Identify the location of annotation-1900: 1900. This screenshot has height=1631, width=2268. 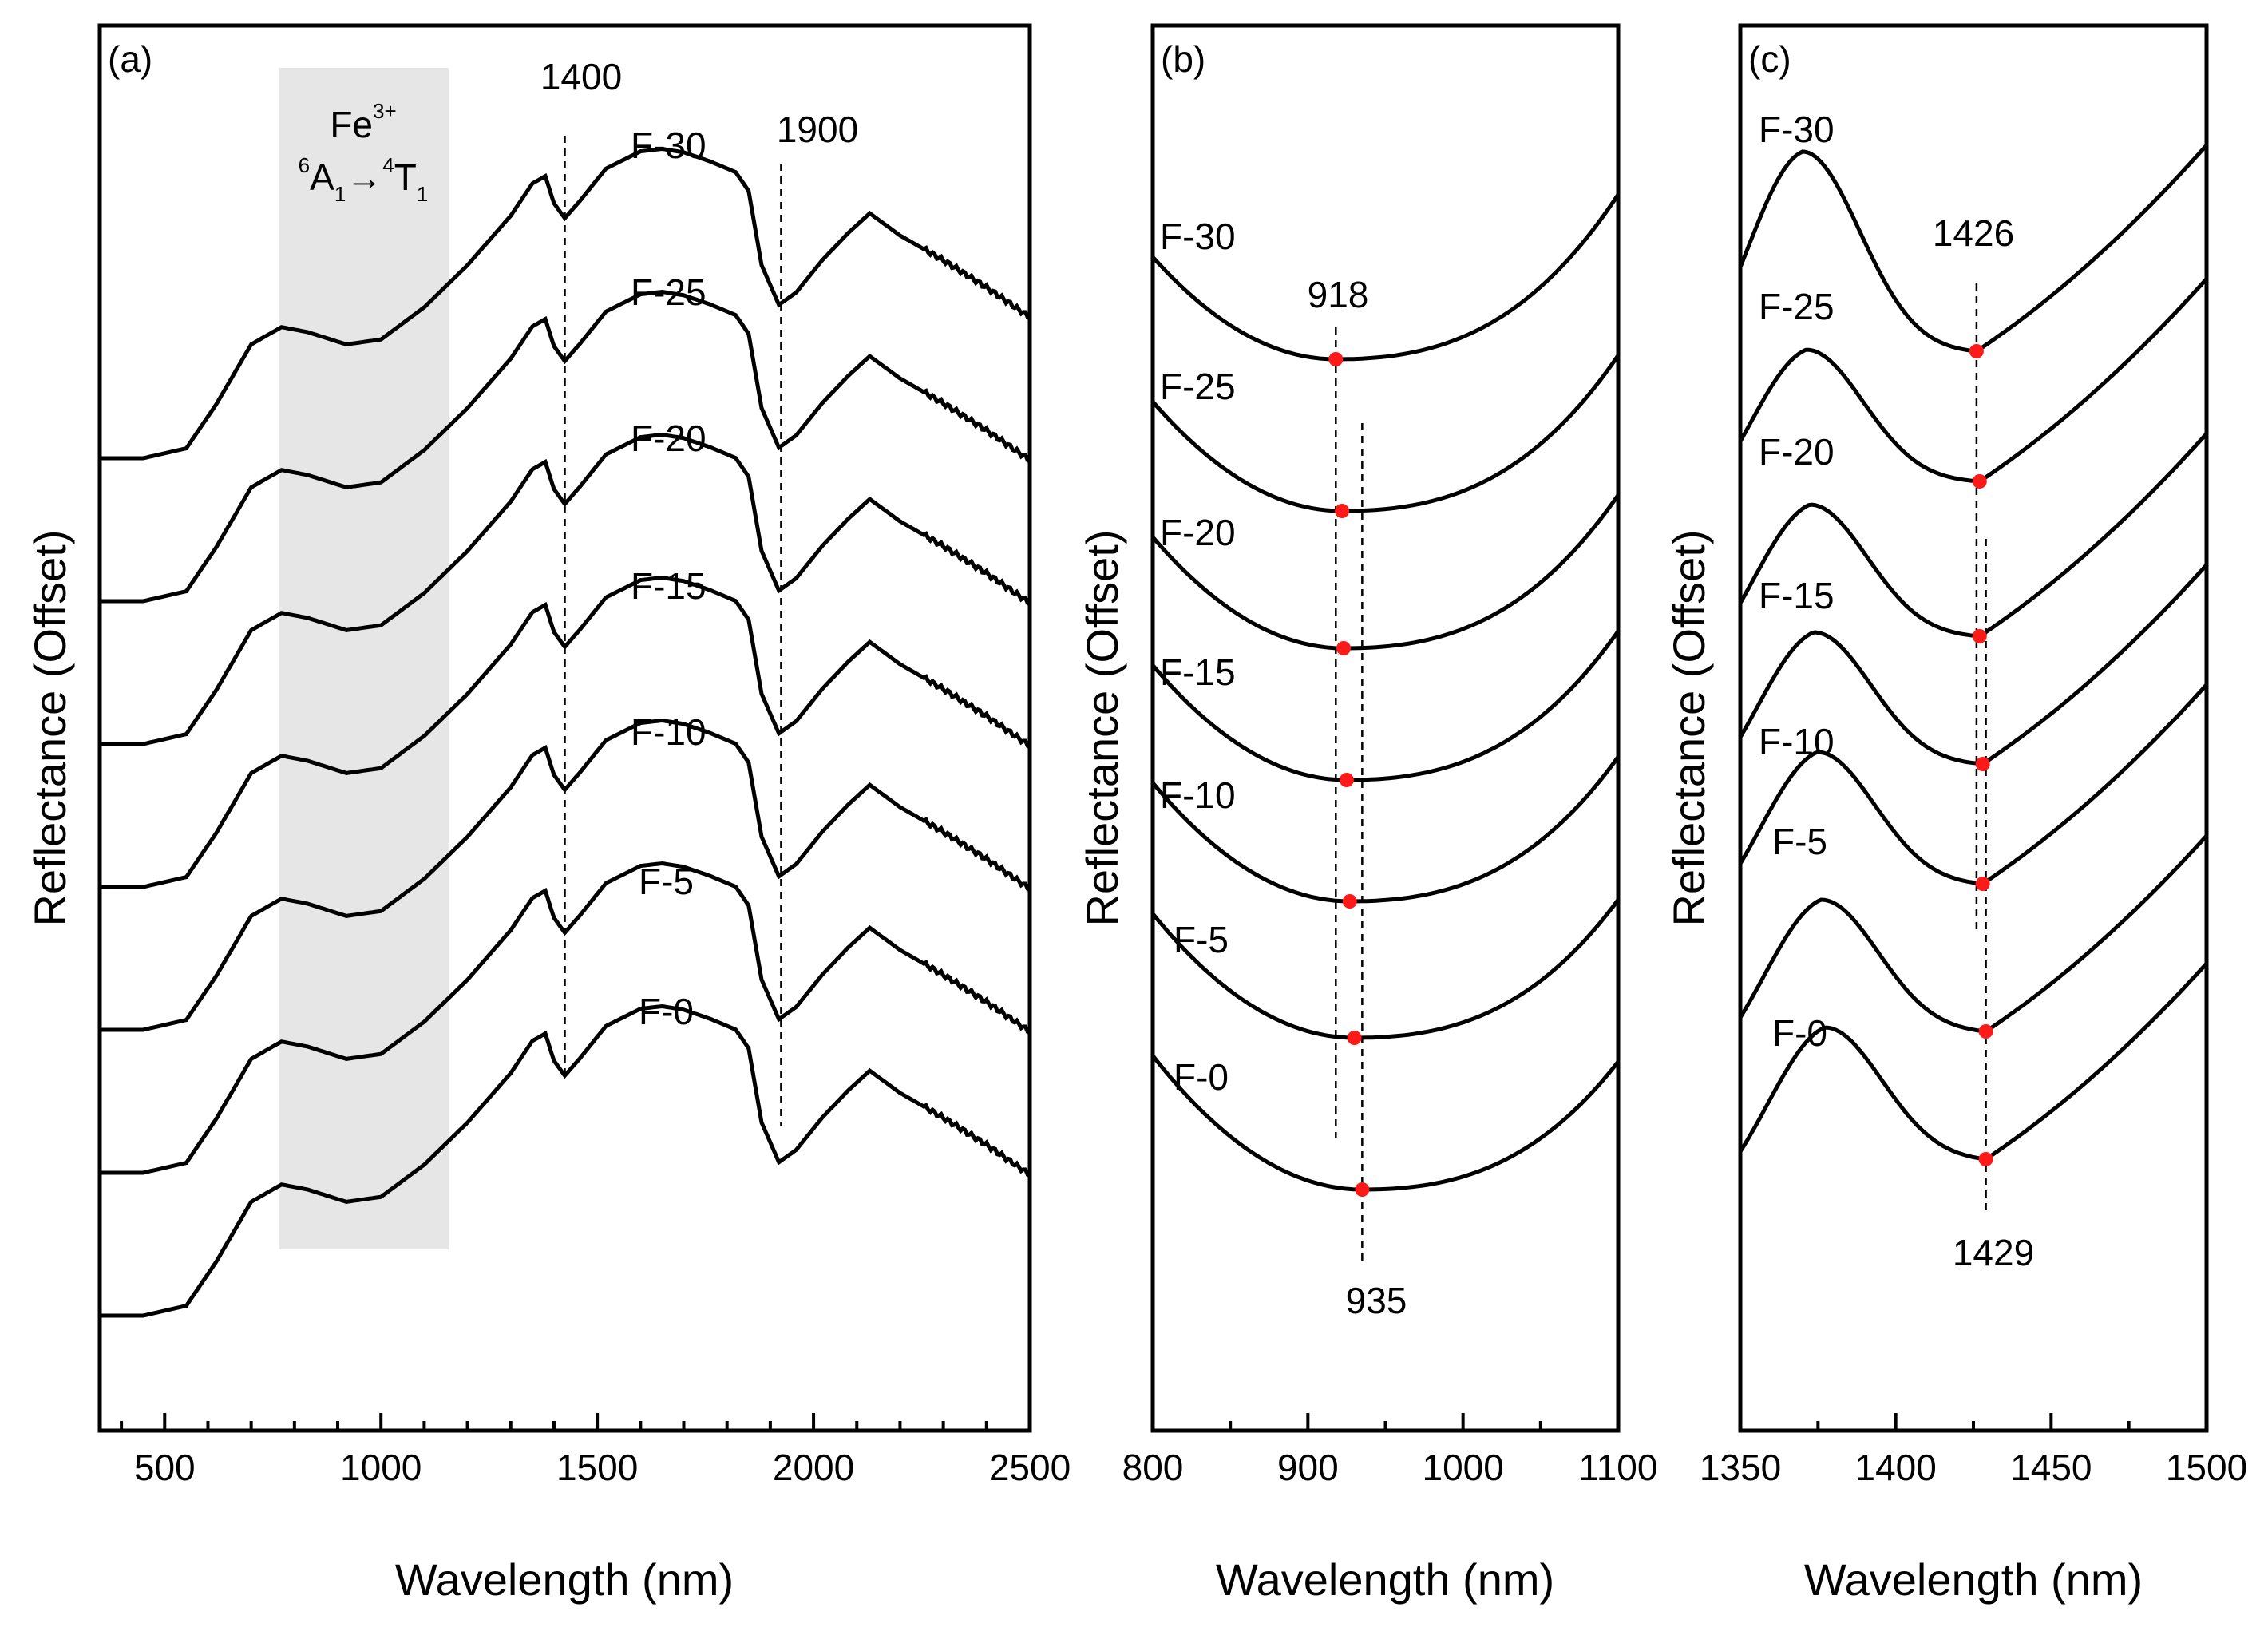
(817, 129).